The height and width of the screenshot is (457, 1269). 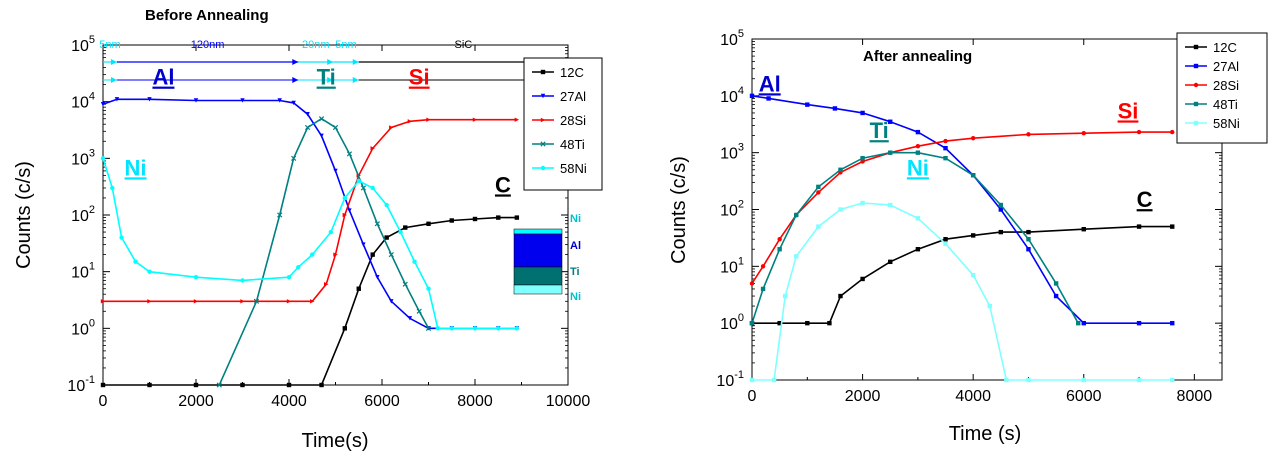 I want to click on stack-label-ni-bottom: Ni, so click(x=575, y=297).